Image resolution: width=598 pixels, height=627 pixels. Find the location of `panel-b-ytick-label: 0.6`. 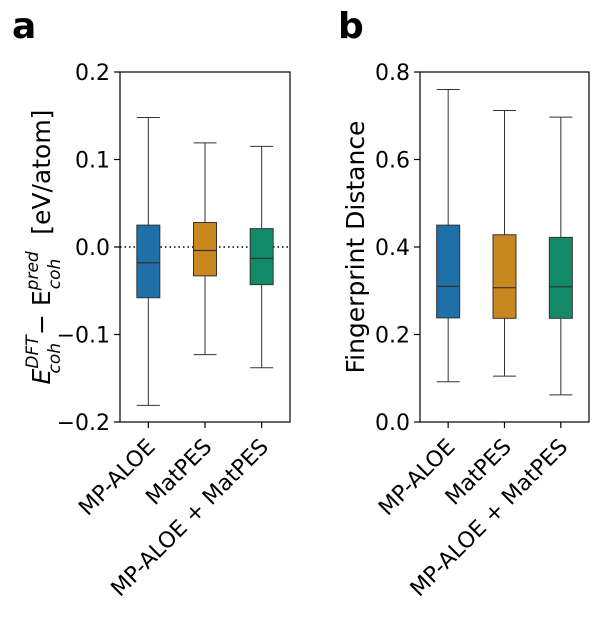

panel-b-ytick-label: 0.6 is located at coordinates (392, 161).